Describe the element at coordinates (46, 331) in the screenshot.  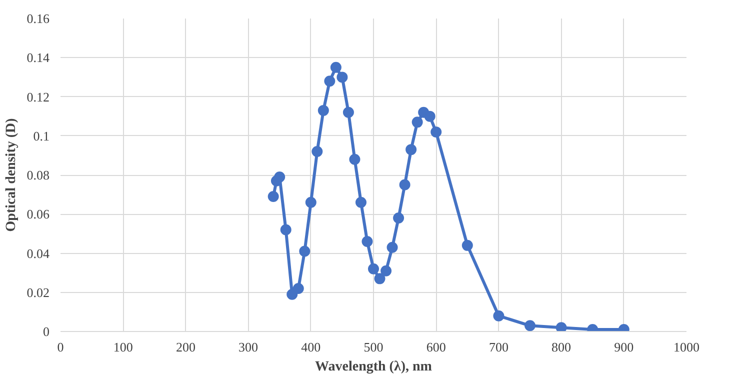
I see `y-tick-label: 0` at that location.